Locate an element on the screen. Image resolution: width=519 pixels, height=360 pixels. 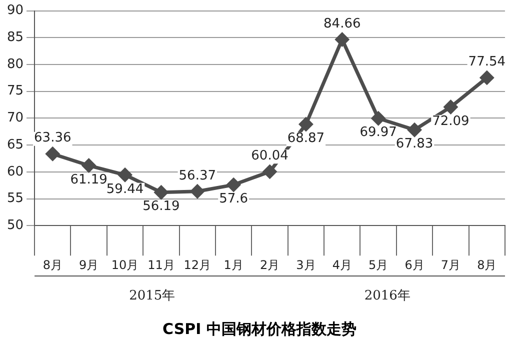
x-tick-label: 6月 is located at coordinates (414, 265).